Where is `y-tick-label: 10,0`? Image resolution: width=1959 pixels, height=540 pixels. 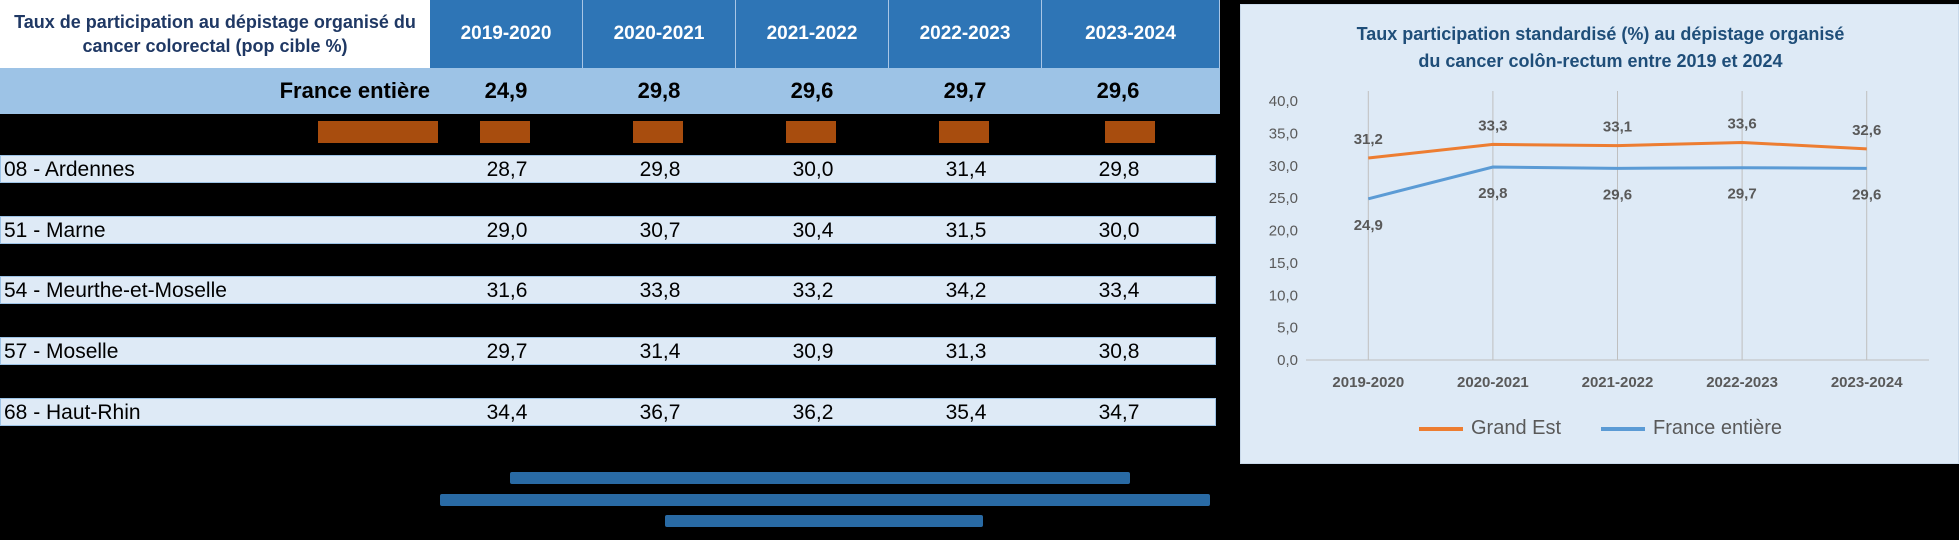
y-tick-label: 10,0 is located at coordinates (1283, 295).